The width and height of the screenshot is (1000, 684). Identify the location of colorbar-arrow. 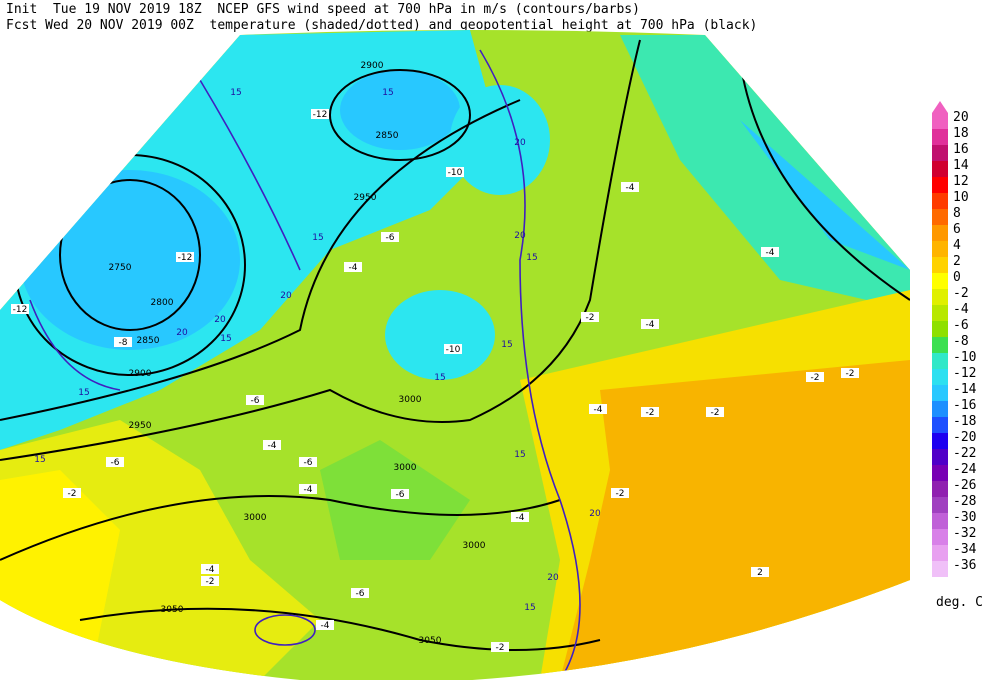
(940, 107).